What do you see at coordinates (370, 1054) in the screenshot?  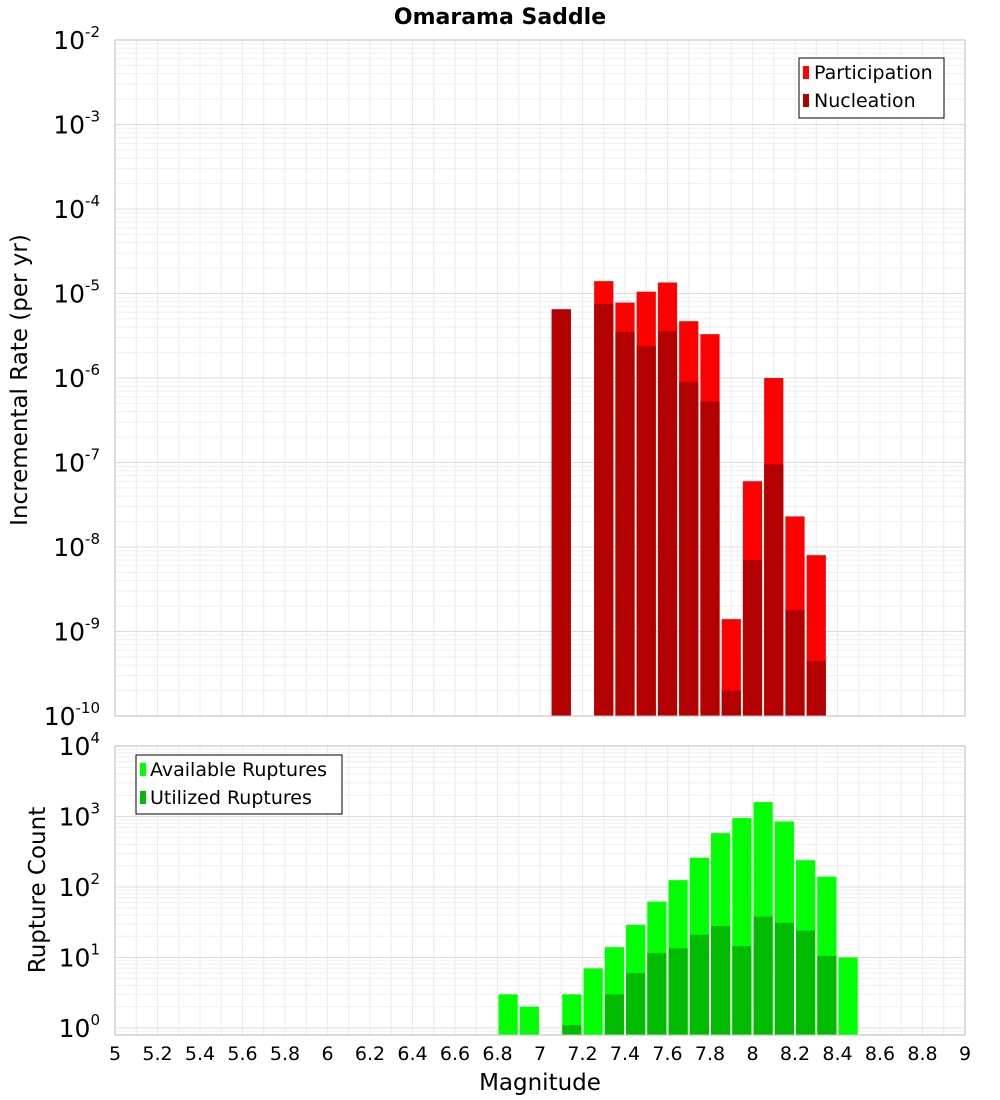 I see `x-tick-label: 6.2` at bounding box center [370, 1054].